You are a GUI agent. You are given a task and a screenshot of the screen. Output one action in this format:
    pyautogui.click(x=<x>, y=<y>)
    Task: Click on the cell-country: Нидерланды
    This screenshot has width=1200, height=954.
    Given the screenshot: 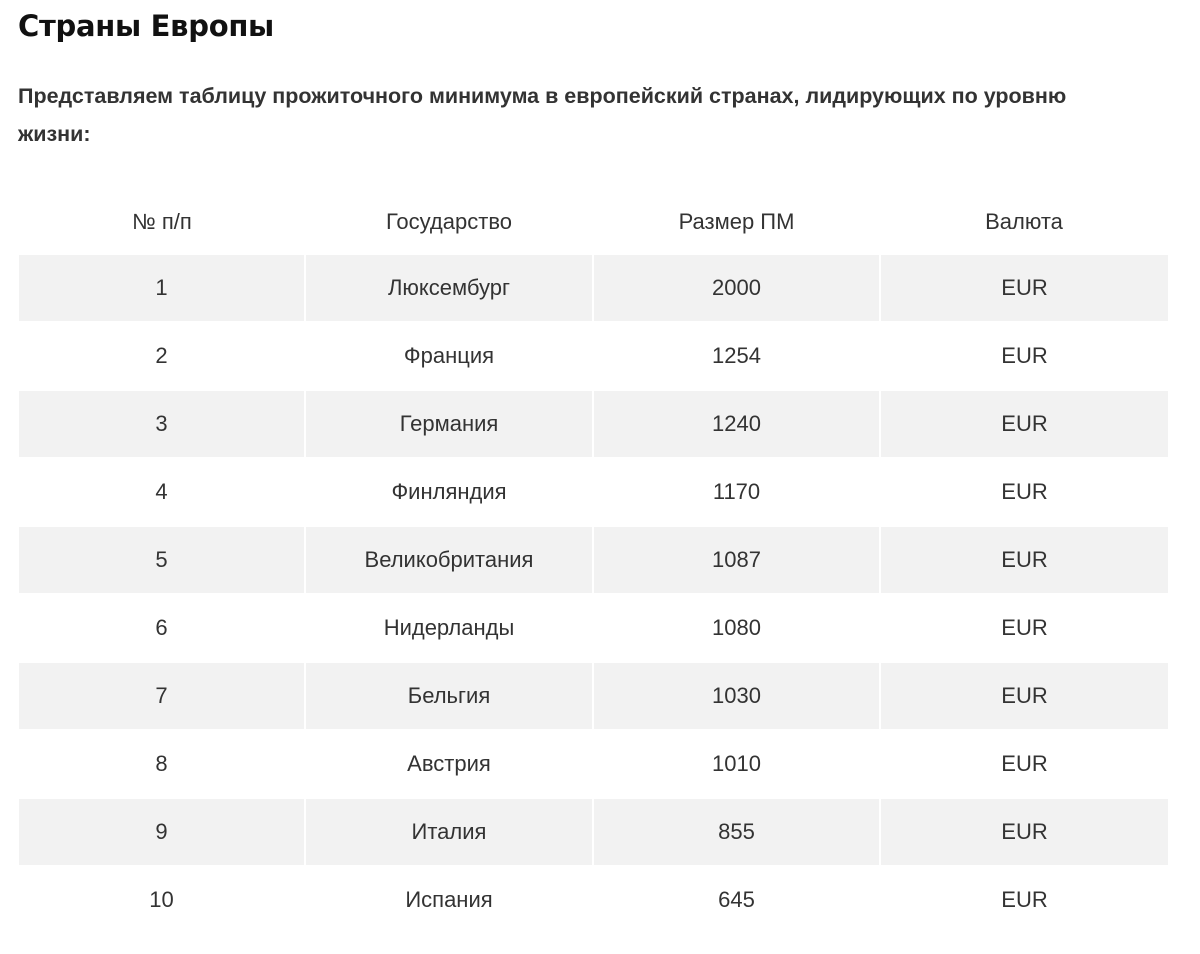 What is the action you would take?
    pyautogui.click(x=449, y=628)
    